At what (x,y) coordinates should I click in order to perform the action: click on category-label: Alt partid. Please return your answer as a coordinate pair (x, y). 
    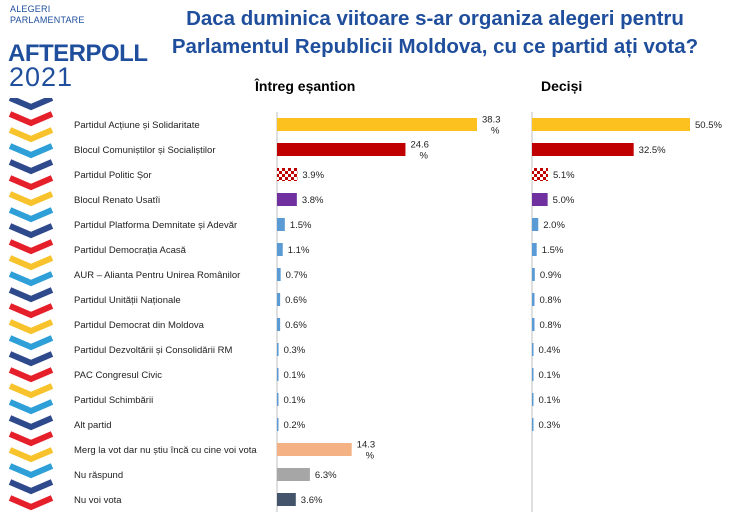
    Looking at the image, I should click on (93, 425).